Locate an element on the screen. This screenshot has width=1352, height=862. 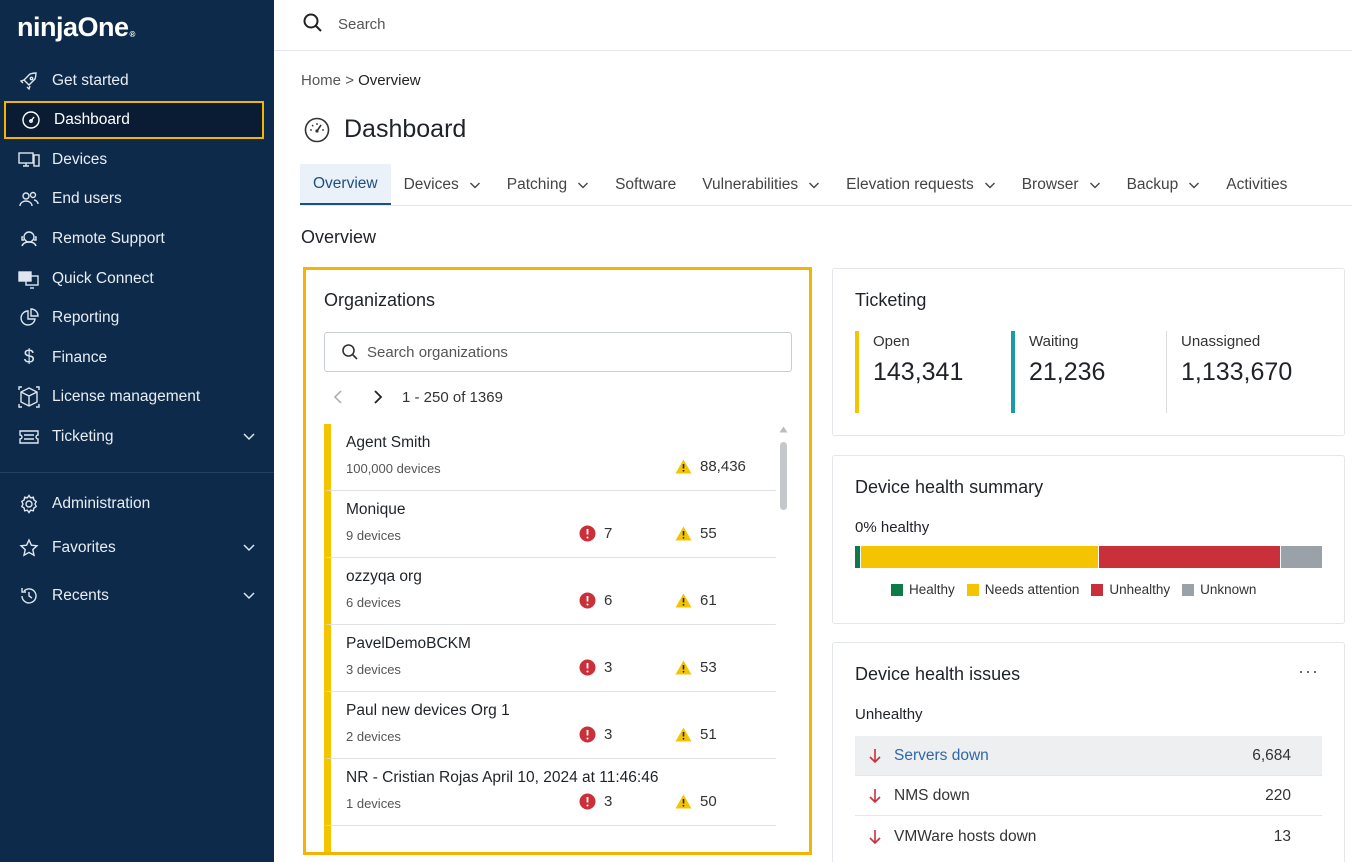
stat-value: 1,133,670 is located at coordinates (1237, 372).